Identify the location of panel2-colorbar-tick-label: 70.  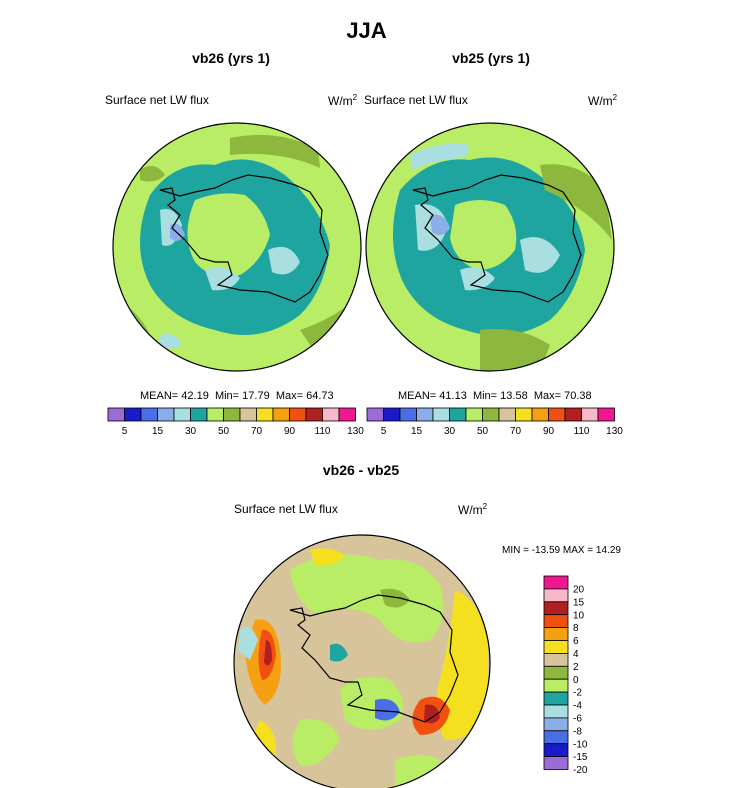
(516, 431).